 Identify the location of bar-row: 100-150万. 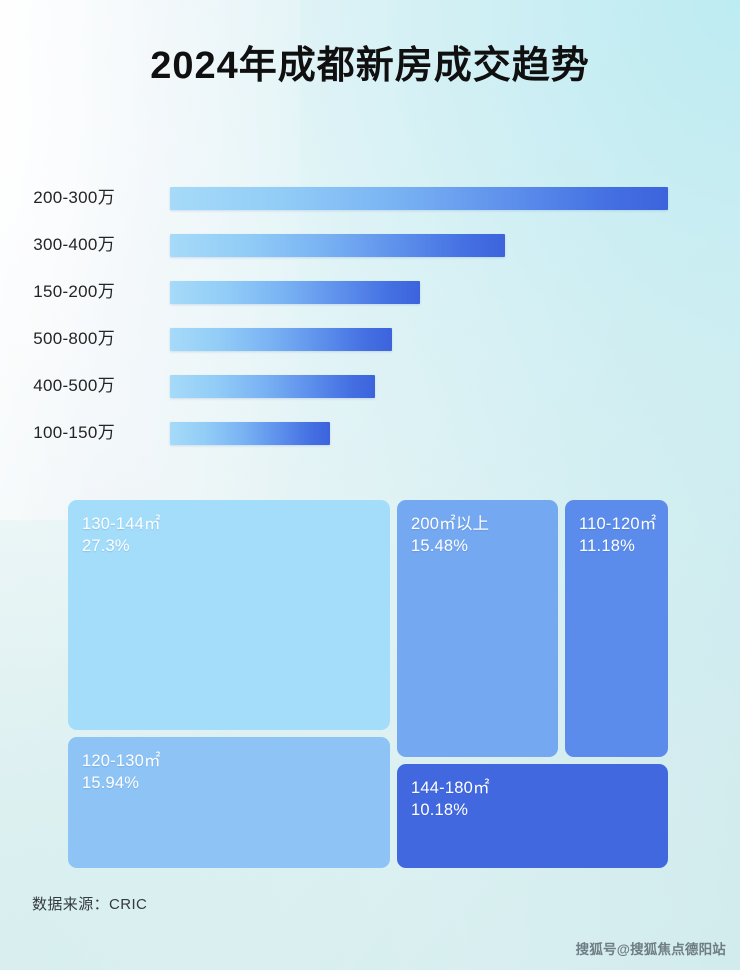
(370, 437).